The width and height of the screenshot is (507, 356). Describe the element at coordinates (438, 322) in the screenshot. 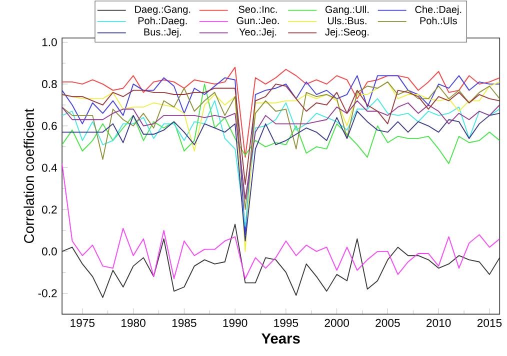

I see `x-tick-label: 2010` at that location.